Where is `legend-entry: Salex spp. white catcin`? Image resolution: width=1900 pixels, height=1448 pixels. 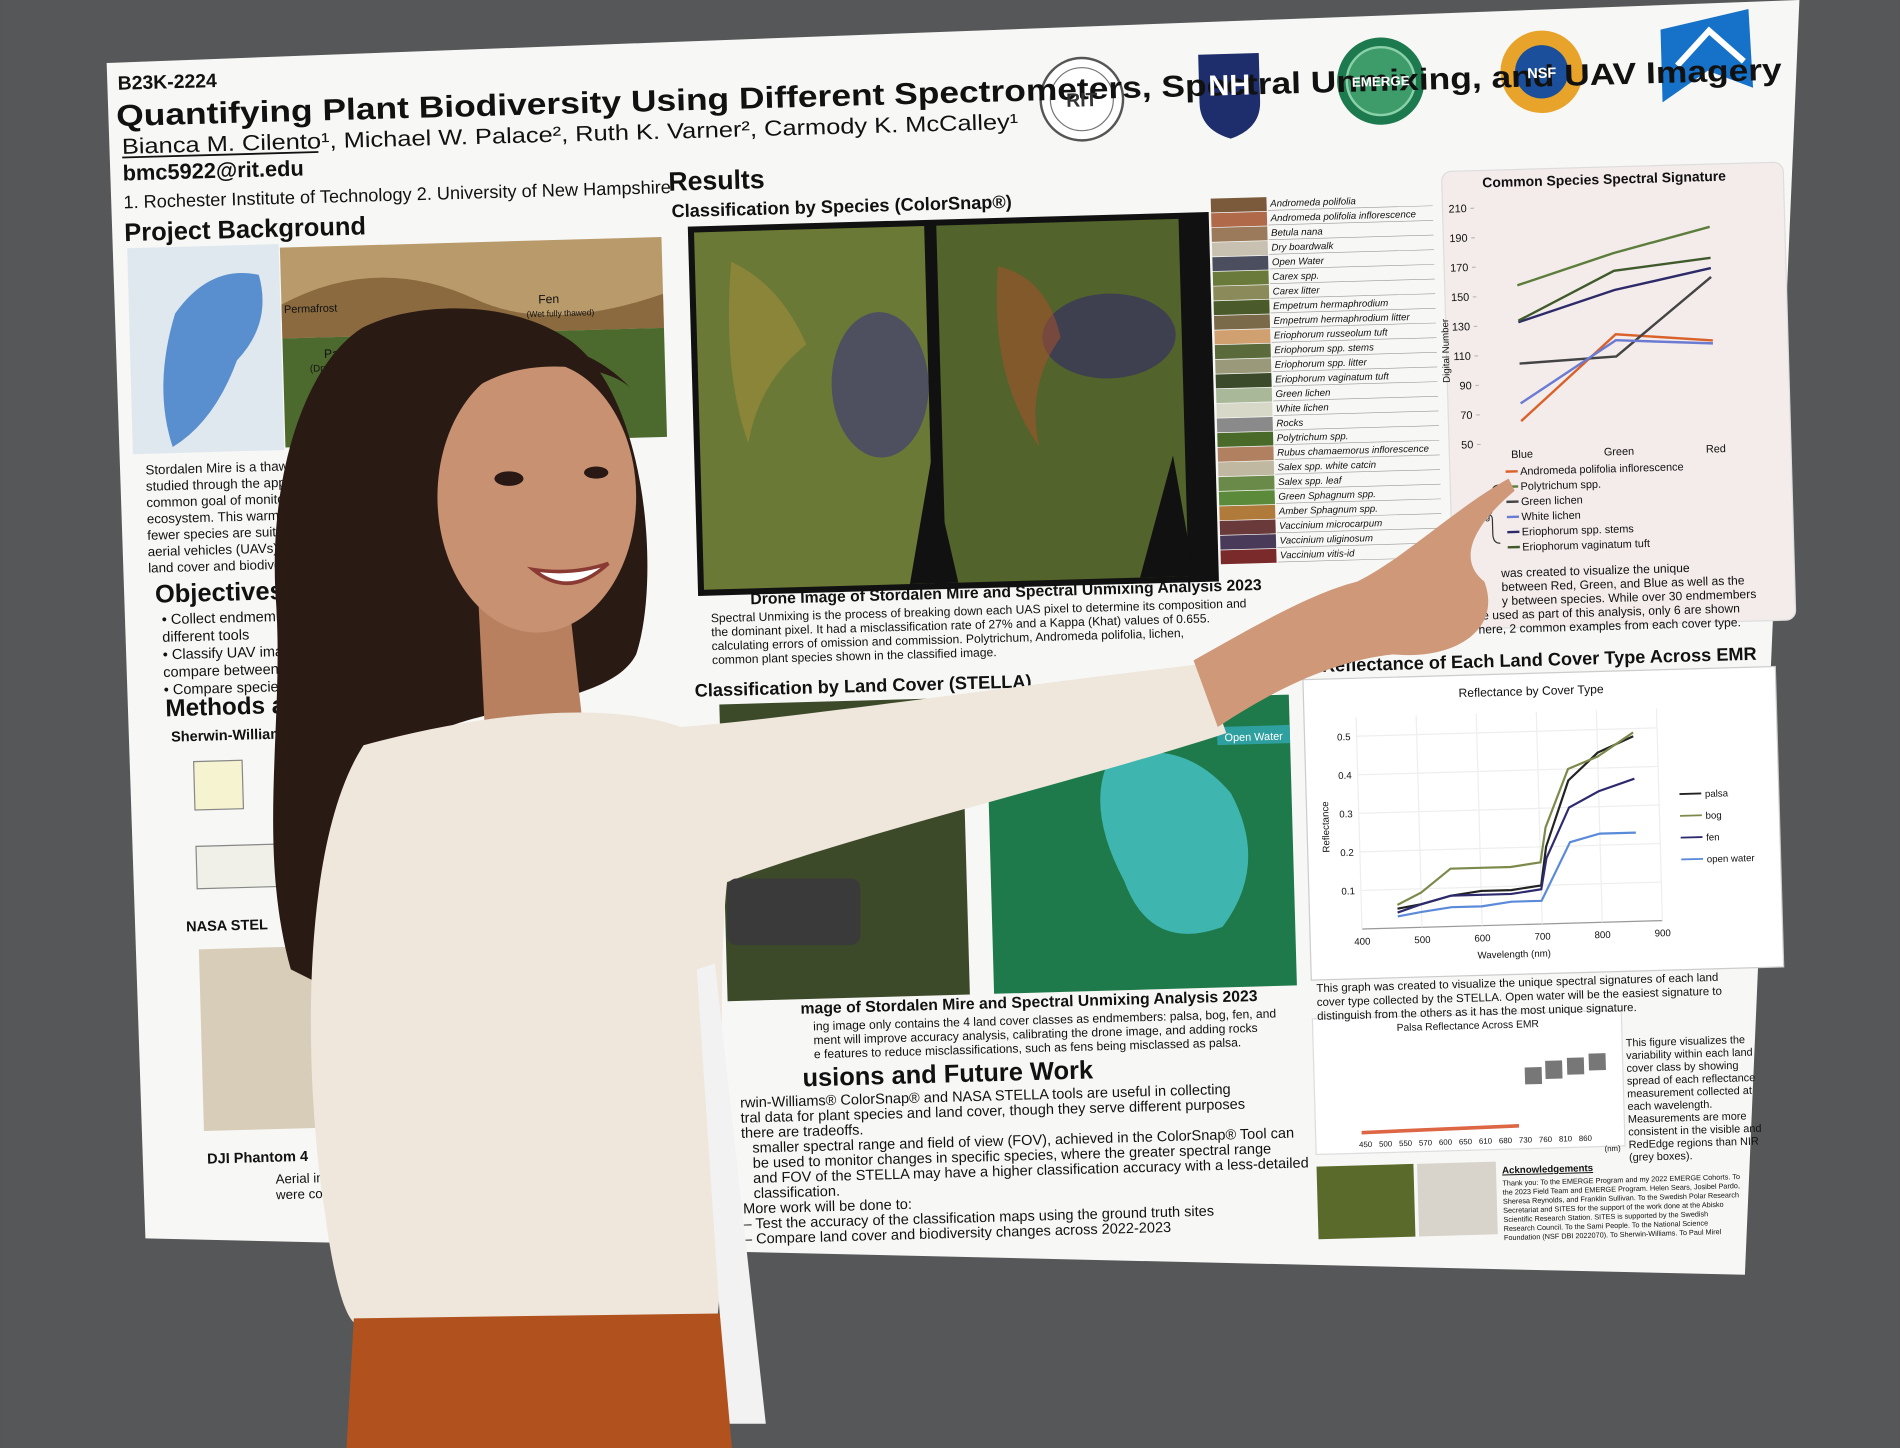 legend-entry: Salex spp. white catcin is located at coordinates (1326, 467).